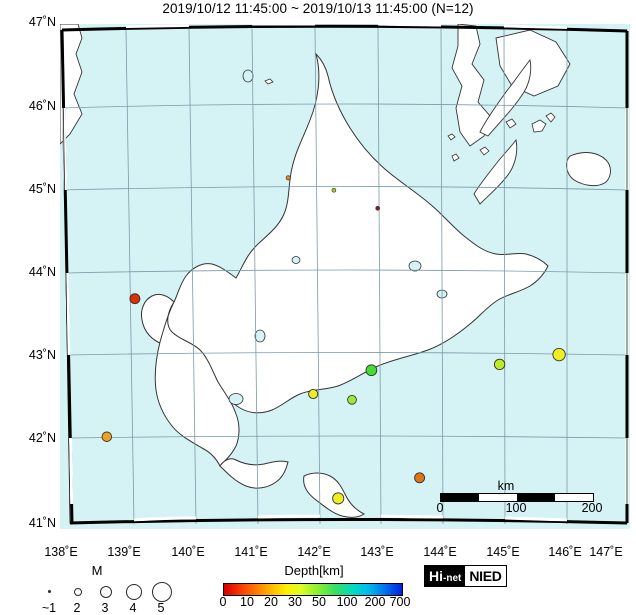  What do you see at coordinates (377, 552) in the screenshot?
I see `x-tick-143E: 143˚E` at bounding box center [377, 552].